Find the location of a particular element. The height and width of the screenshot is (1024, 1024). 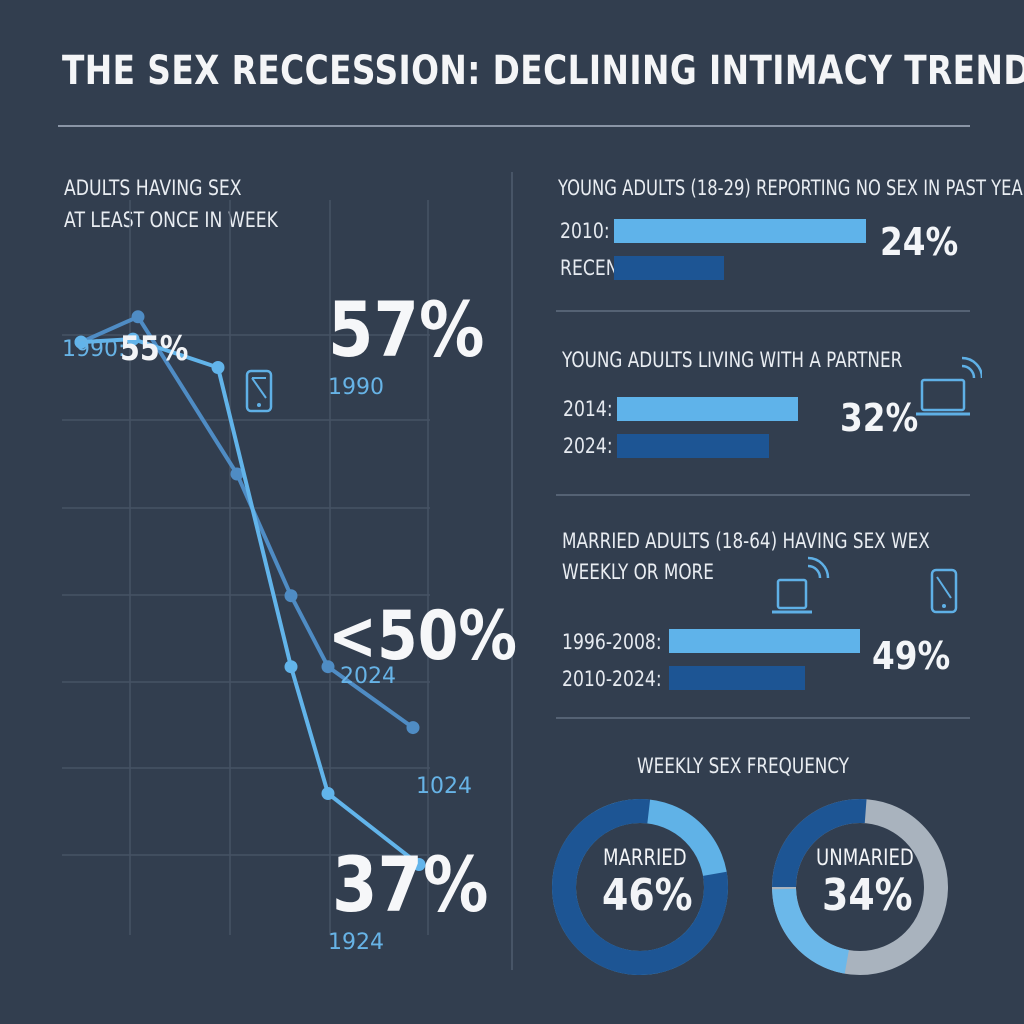

married-bar-2010-2024 is located at coordinates (737, 678).